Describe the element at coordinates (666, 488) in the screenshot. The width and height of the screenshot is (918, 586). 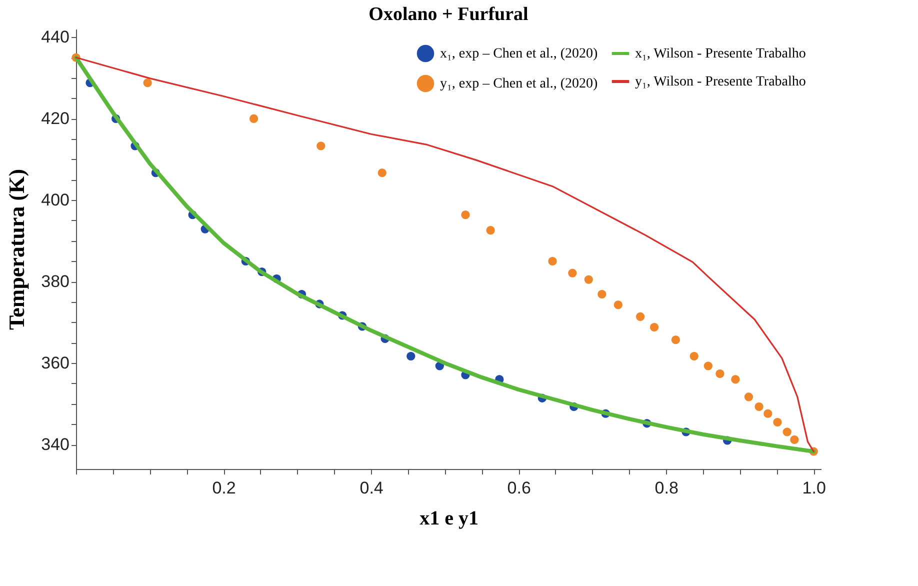
I see `x-tick-label: 0.8` at that location.